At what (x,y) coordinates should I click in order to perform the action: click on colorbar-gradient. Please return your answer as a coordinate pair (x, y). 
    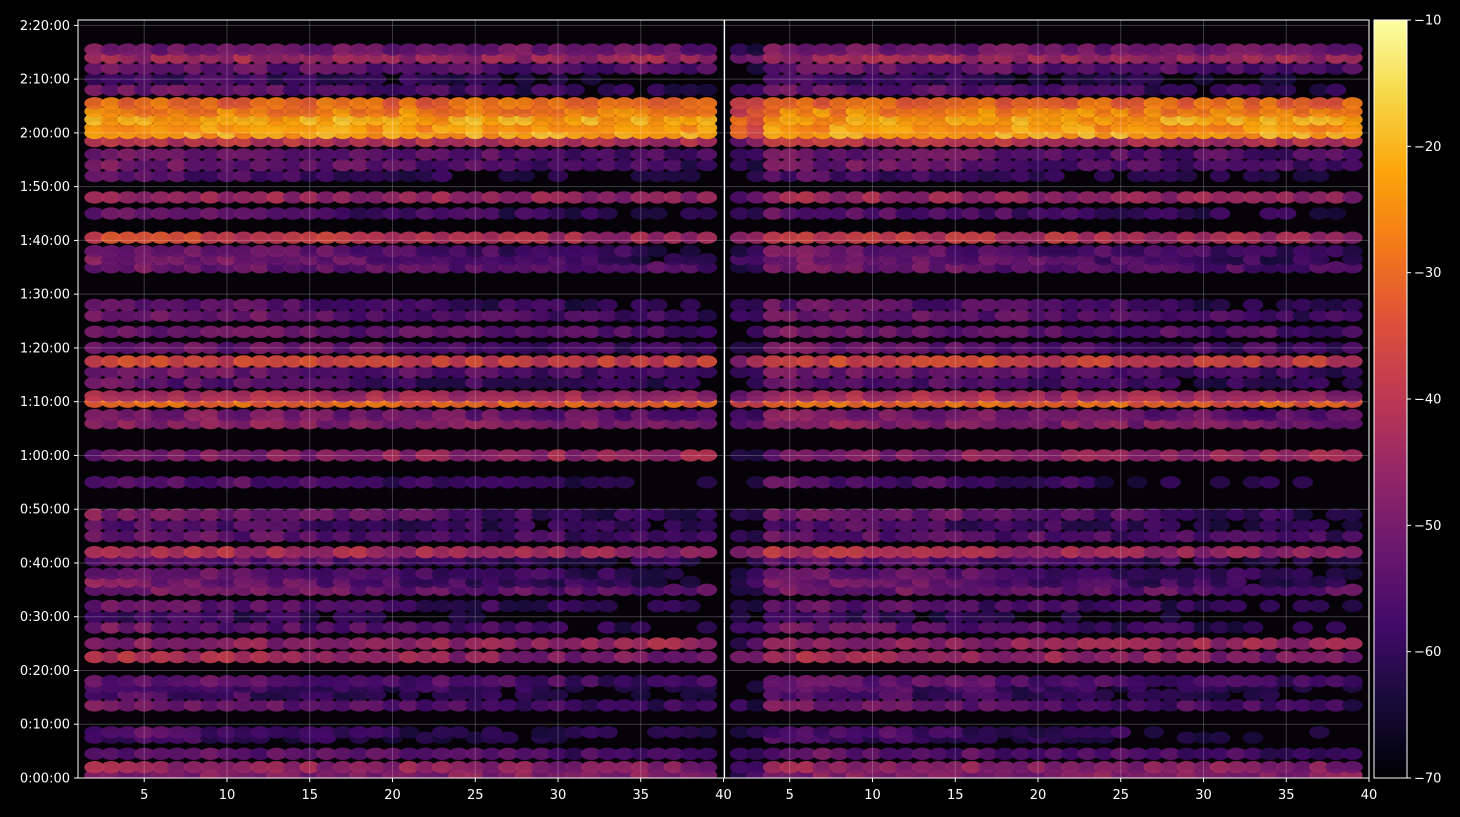
    Looking at the image, I should click on (1390, 399).